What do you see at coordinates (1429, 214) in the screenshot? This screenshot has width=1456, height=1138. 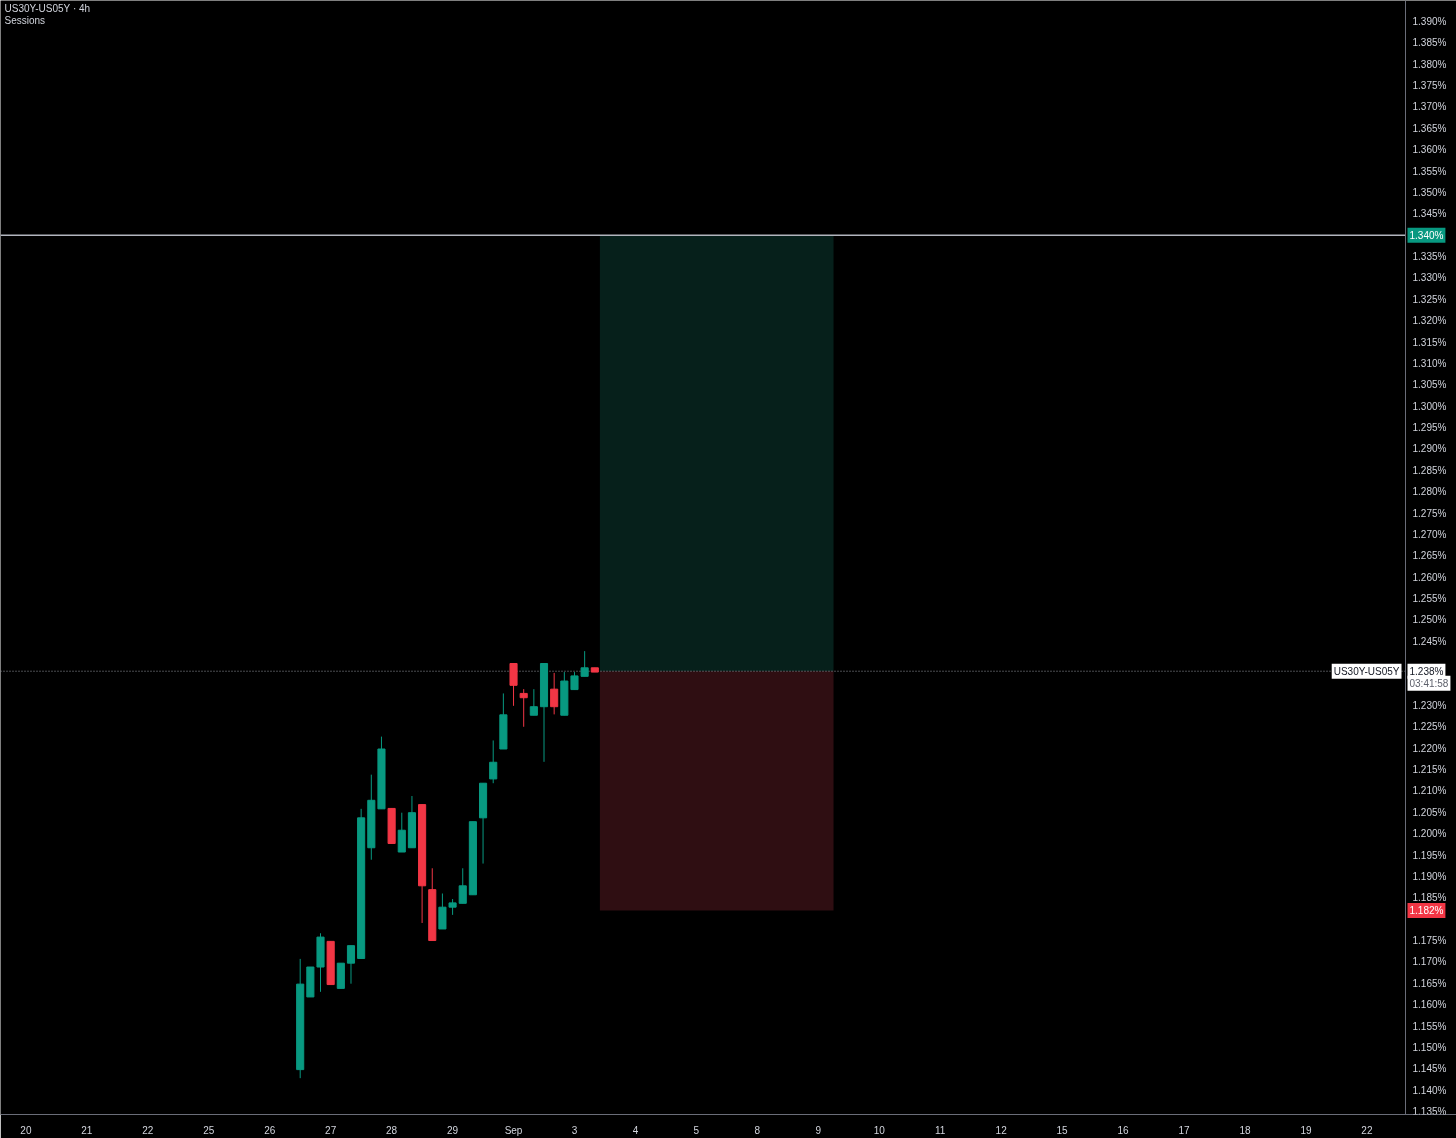 I see `y-tick-label: 1.345%` at bounding box center [1429, 214].